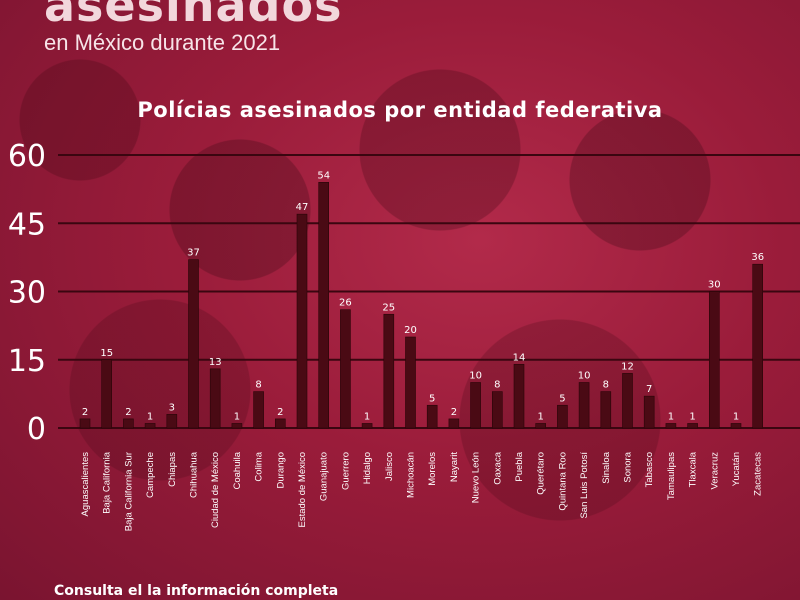 This screenshot has height=600, width=800. Describe the element at coordinates (172, 407) in the screenshot. I see `data-label: 3` at that location.